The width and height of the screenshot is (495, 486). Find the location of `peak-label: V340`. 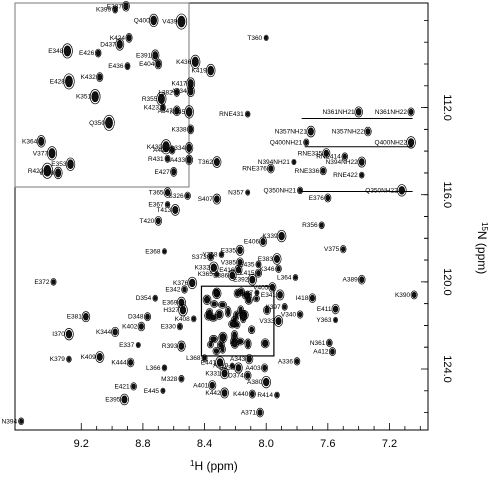

peak-label: V340 is located at coordinates (289, 315).